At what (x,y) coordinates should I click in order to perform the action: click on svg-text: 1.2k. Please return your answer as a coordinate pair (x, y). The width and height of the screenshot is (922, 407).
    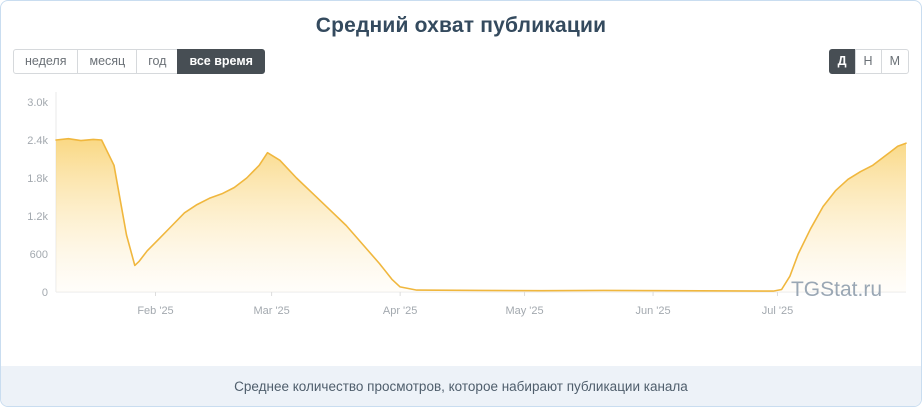
    Looking at the image, I should click on (37, 217).